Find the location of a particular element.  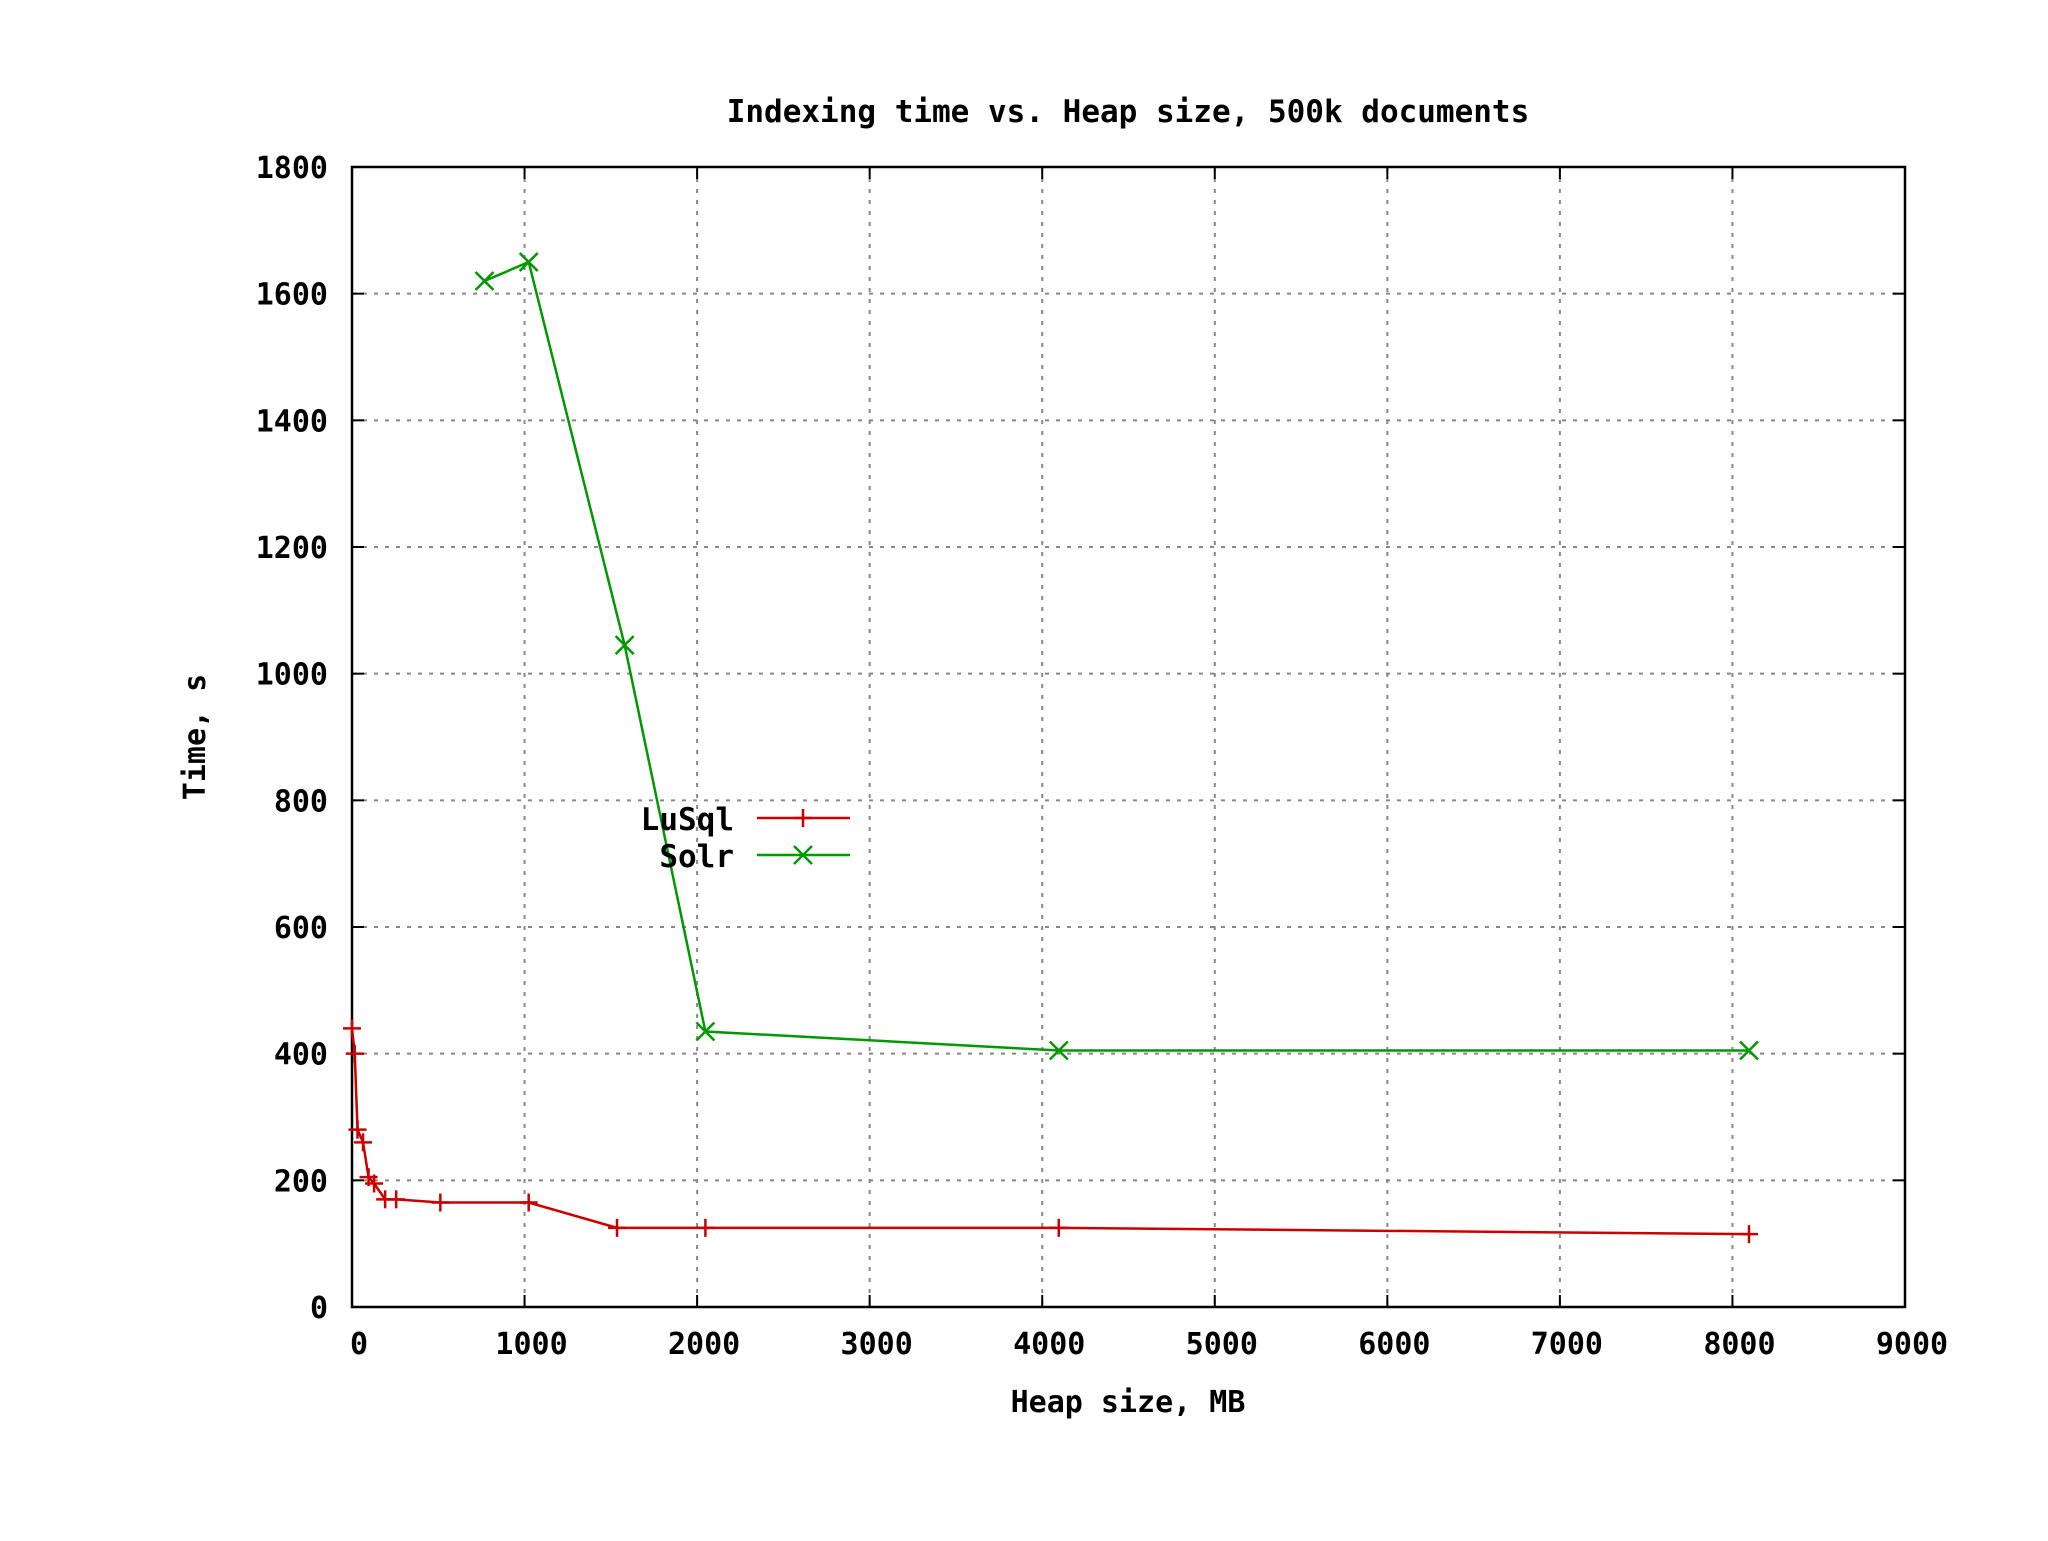

y-tick-label: 1400 is located at coordinates (292, 421).